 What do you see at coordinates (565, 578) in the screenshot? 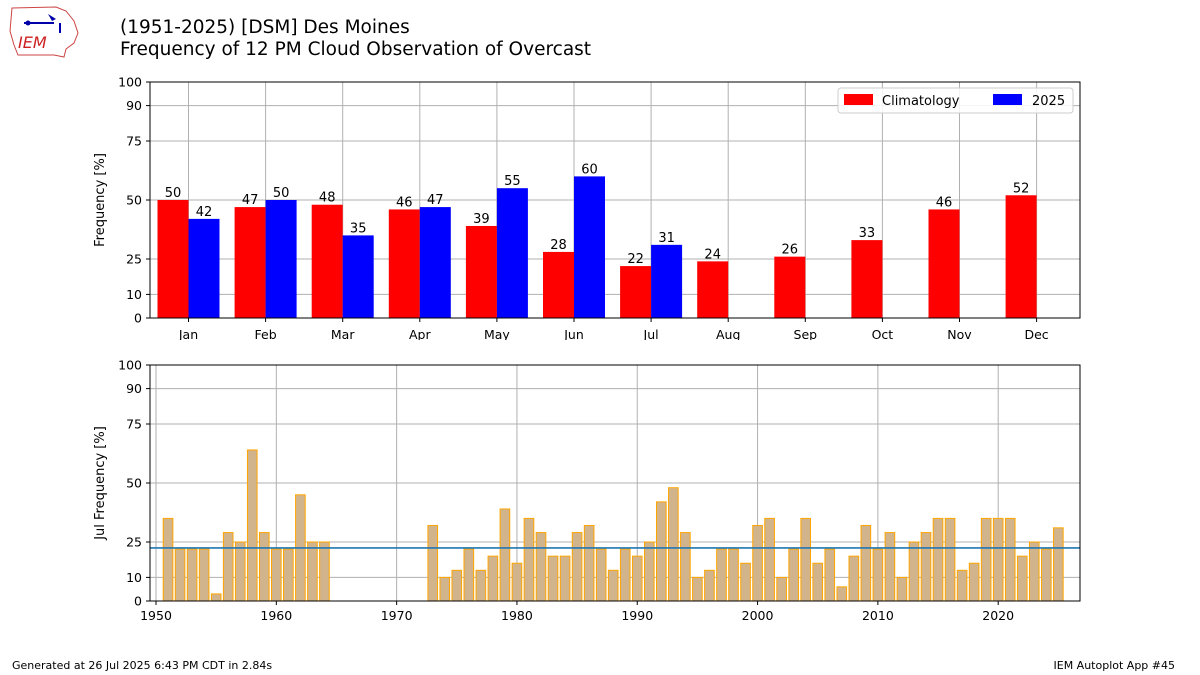
I see `bar-year-1984` at bounding box center [565, 578].